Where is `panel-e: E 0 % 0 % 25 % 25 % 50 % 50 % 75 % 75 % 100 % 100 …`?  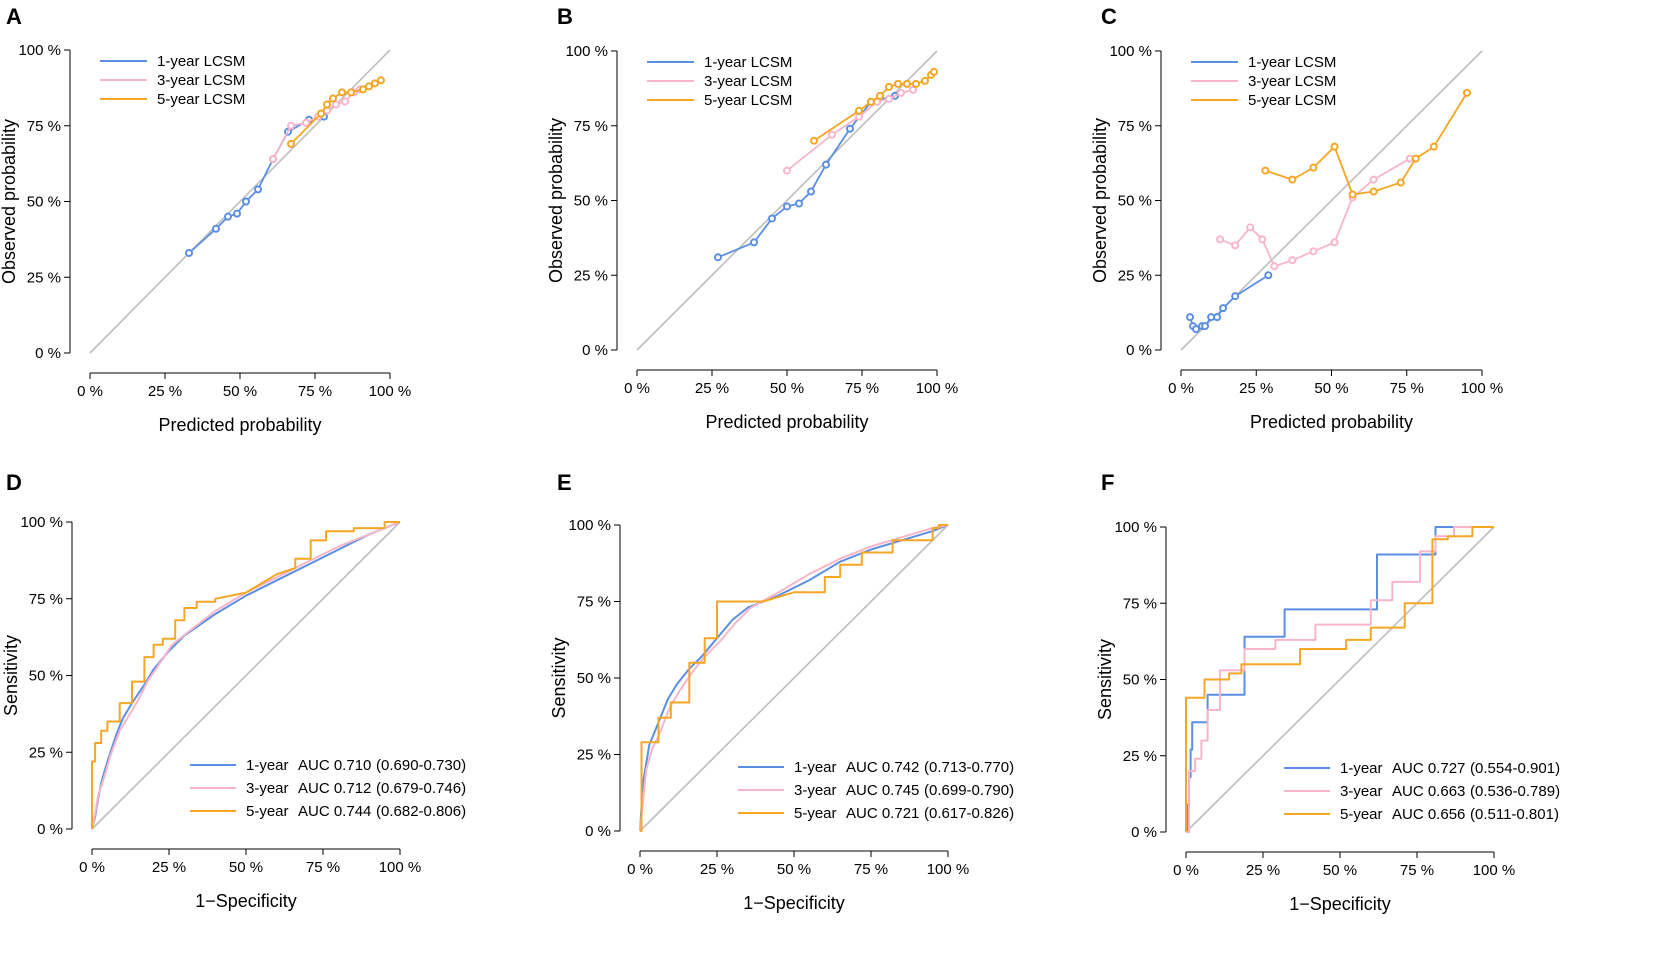 panel-e: E 0 % 0 % 25 % 25 % 50 % 50 % 75 % 75 % 100 % 100 … is located at coordinates (781, 691).